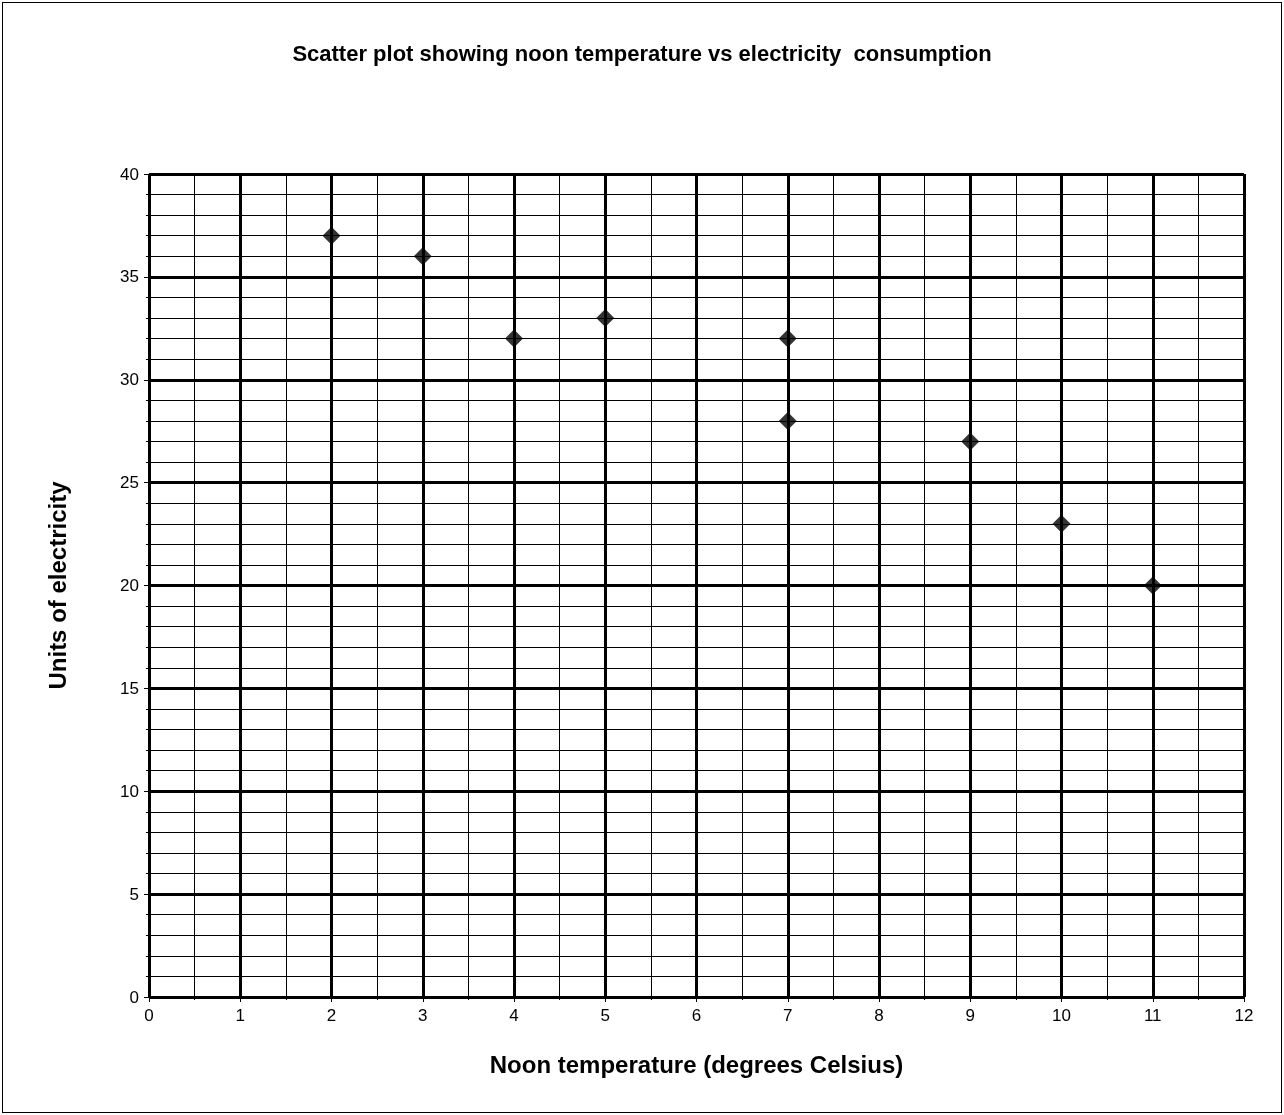  What do you see at coordinates (134, 997) in the screenshot?
I see `y-tick-label: 0` at bounding box center [134, 997].